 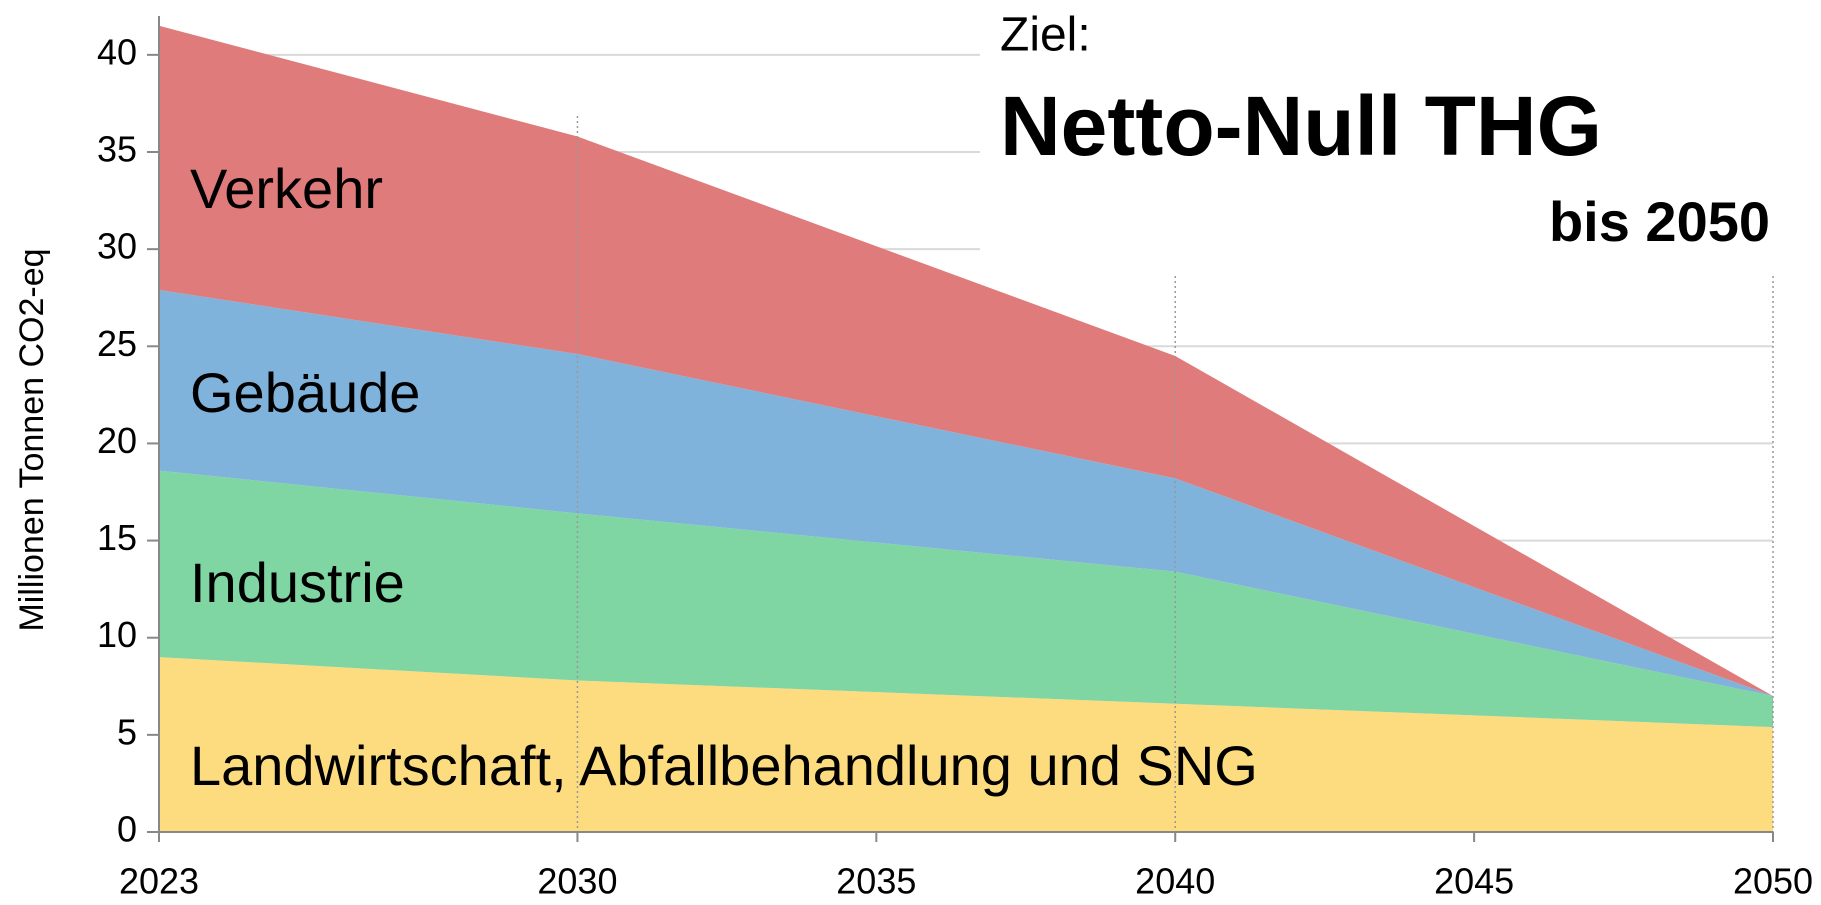 I want to click on series-label: Verkehr, so click(x=286, y=188).